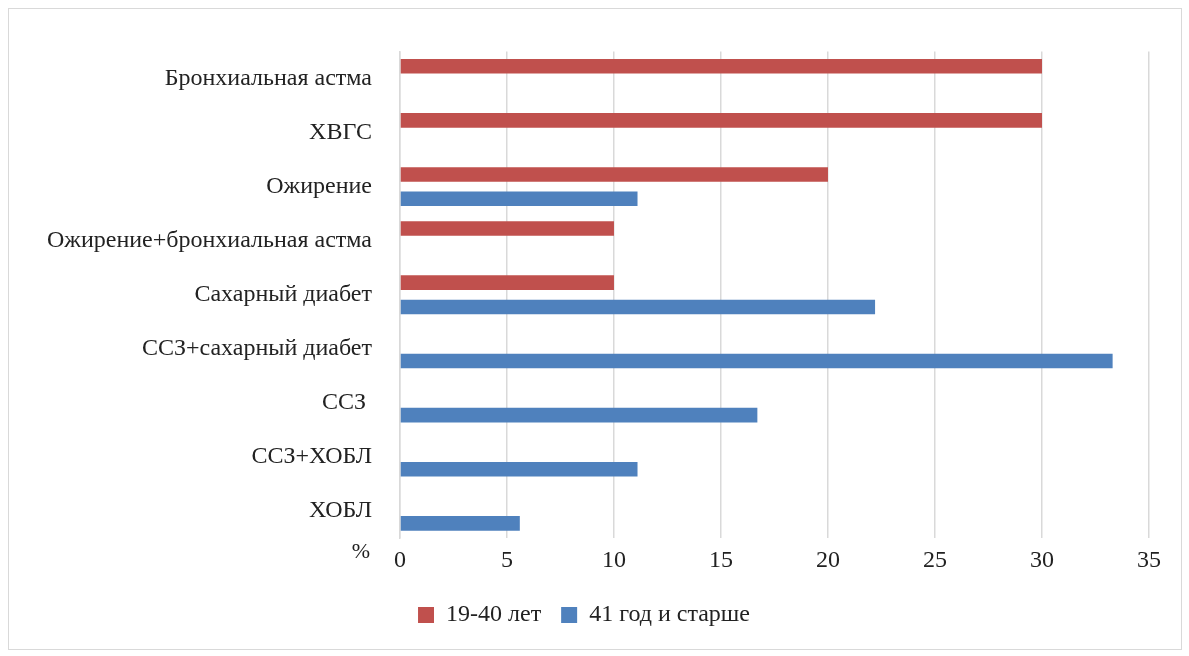 The height and width of the screenshot is (656, 1189). I want to click on x-tick-label: 20, so click(827, 558).